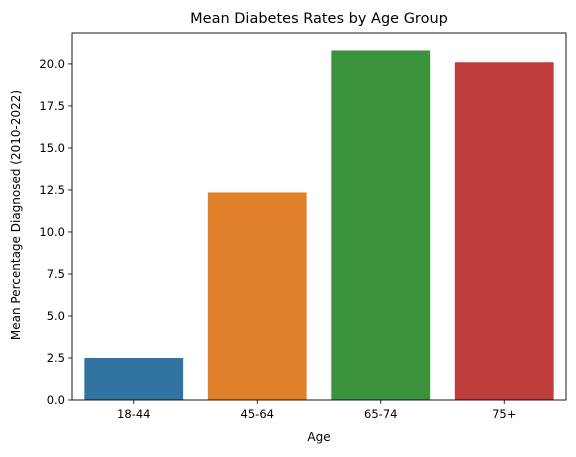  Describe the element at coordinates (56, 316) in the screenshot. I see `y-tick-label-5.0: 5.0` at that location.